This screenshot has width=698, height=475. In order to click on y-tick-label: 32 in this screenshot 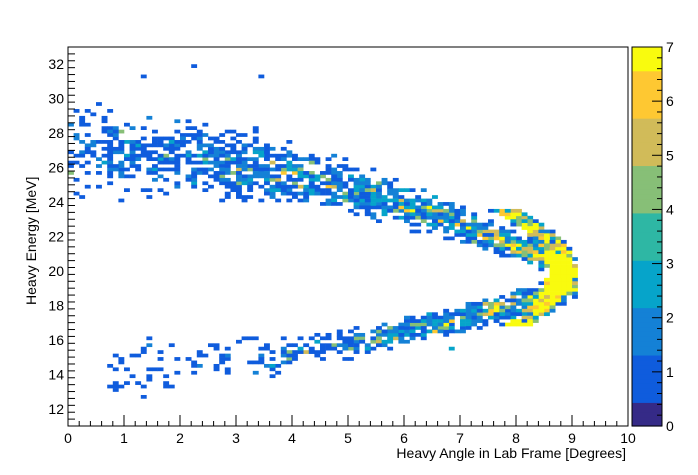, I will do `click(56, 64)`.